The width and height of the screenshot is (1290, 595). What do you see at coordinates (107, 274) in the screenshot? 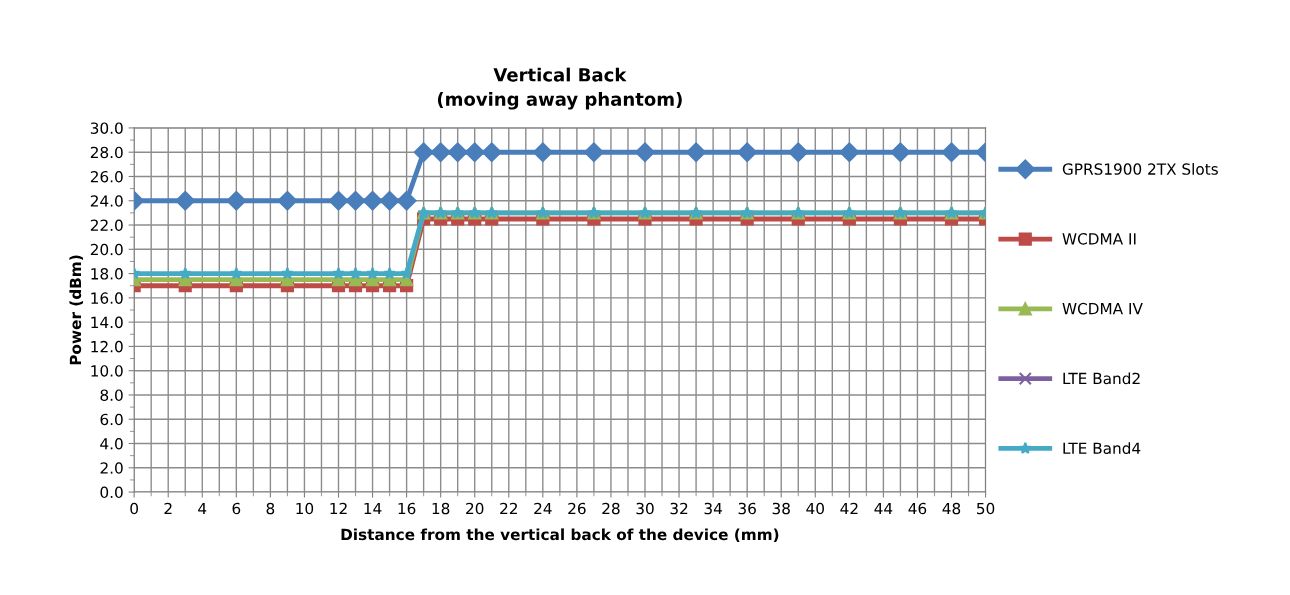
I see `y-tick-label: 18.0` at bounding box center [107, 274].